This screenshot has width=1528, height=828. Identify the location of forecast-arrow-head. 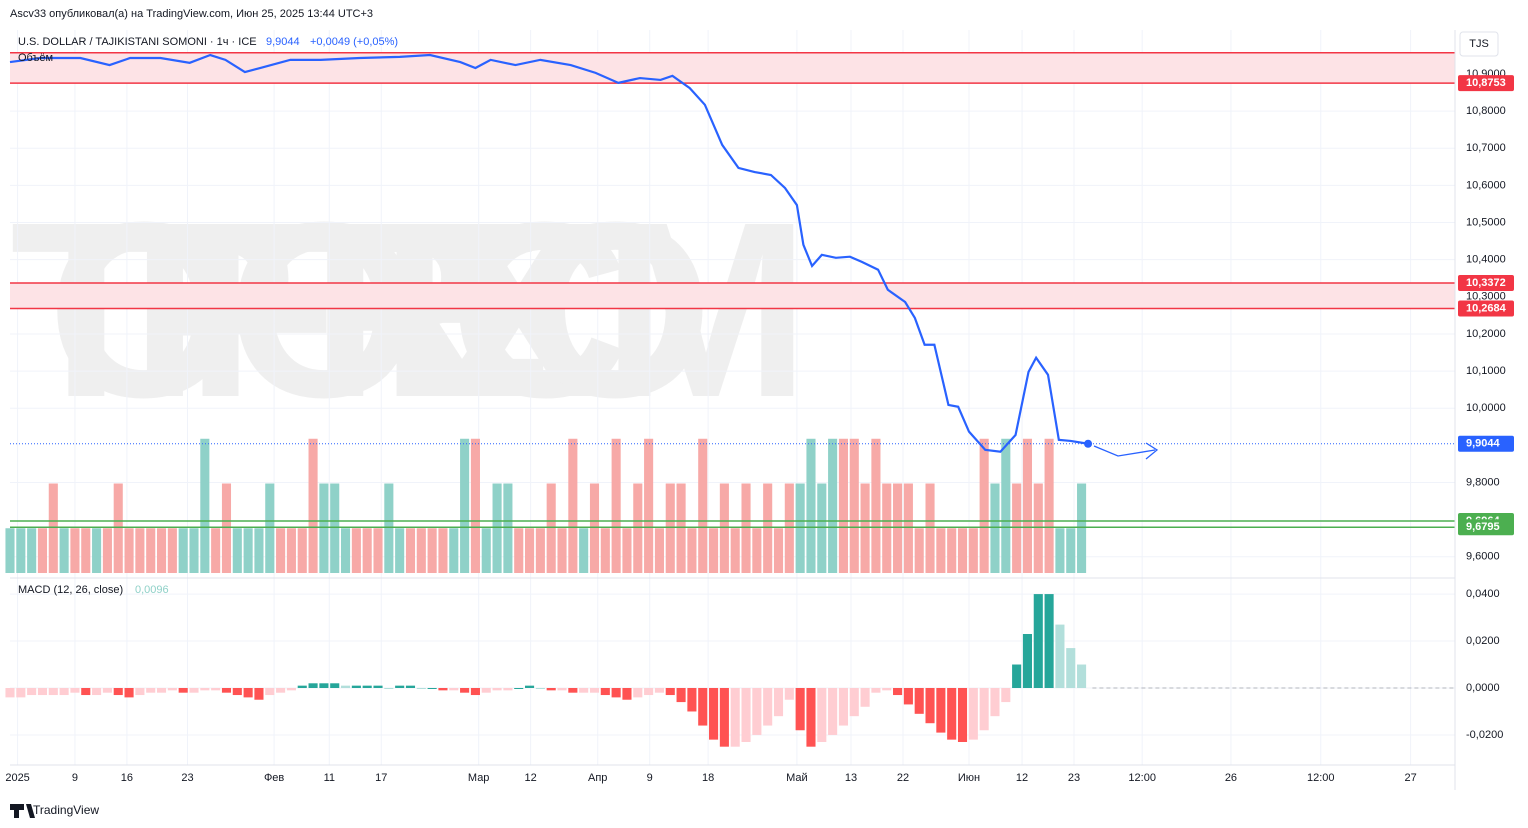
(1152, 451).